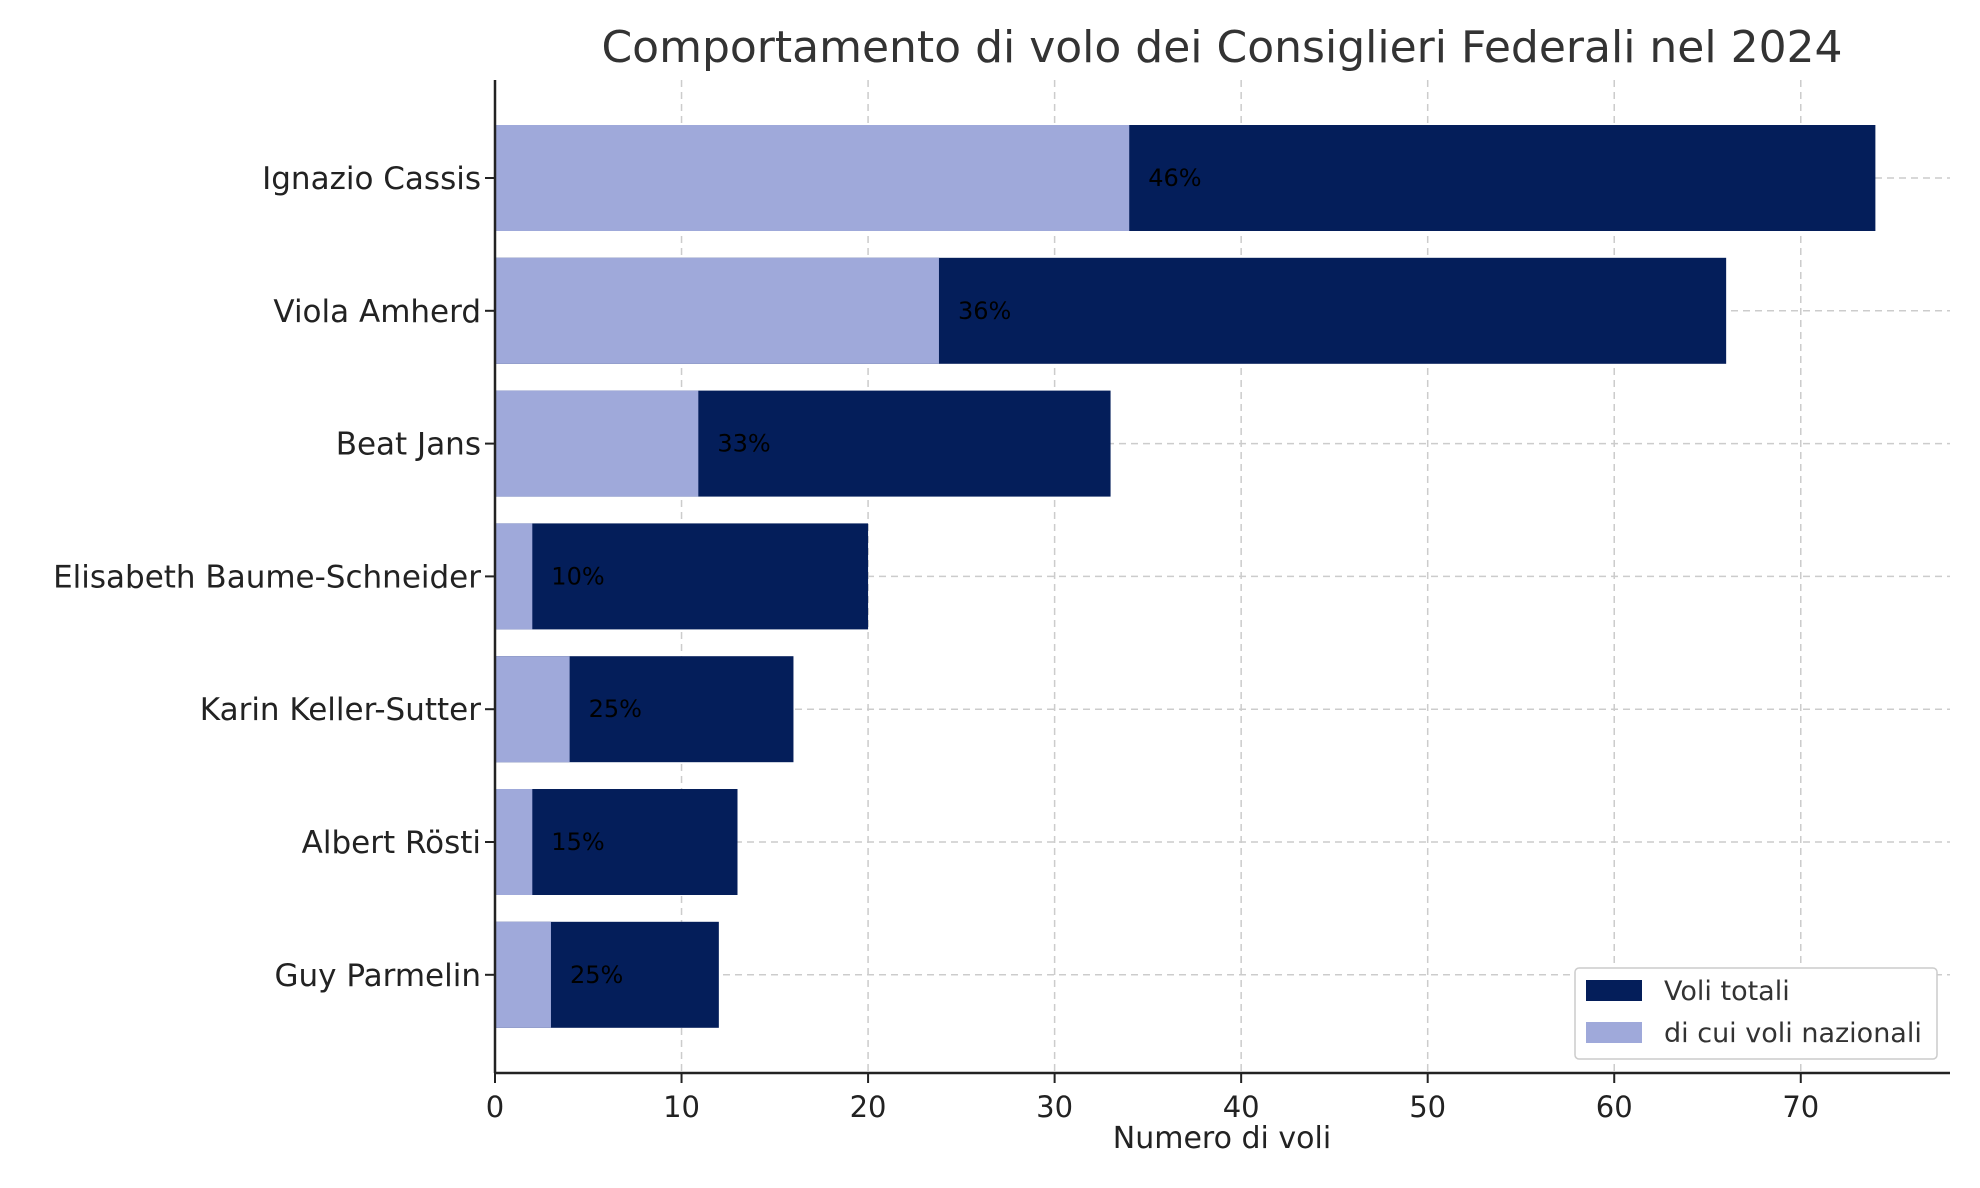  What do you see at coordinates (868, 1107) in the screenshot?
I see `x-tick-label: 20` at bounding box center [868, 1107].